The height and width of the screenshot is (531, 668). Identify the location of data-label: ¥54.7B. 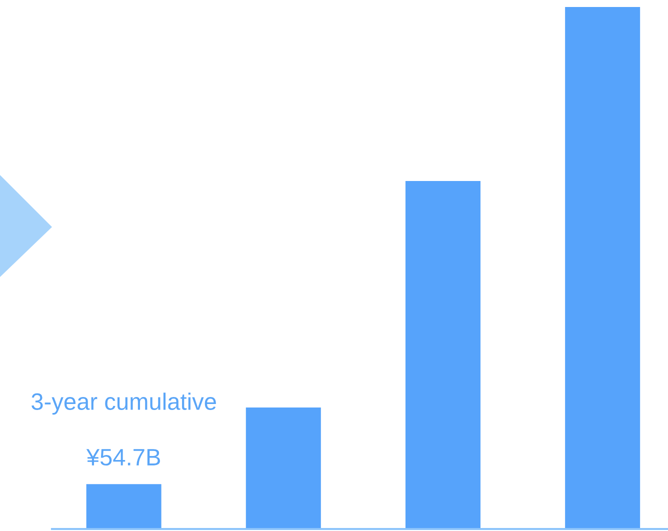
(123, 457).